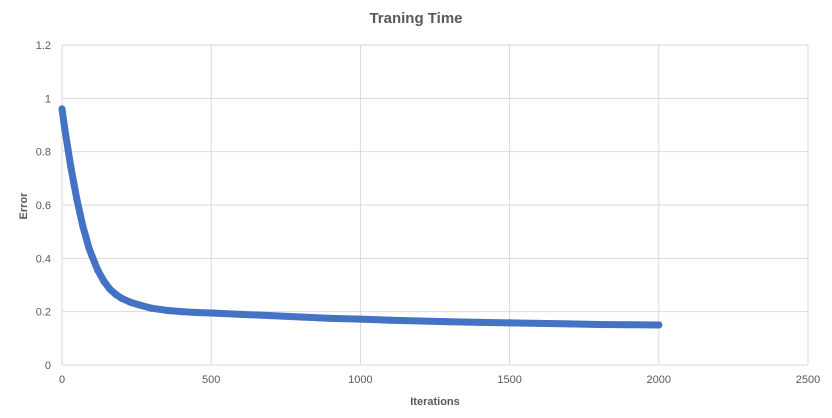 This screenshot has height=418, width=832. Describe the element at coordinates (43, 206) in the screenshot. I see `y-tick-label: 0.6` at that location.